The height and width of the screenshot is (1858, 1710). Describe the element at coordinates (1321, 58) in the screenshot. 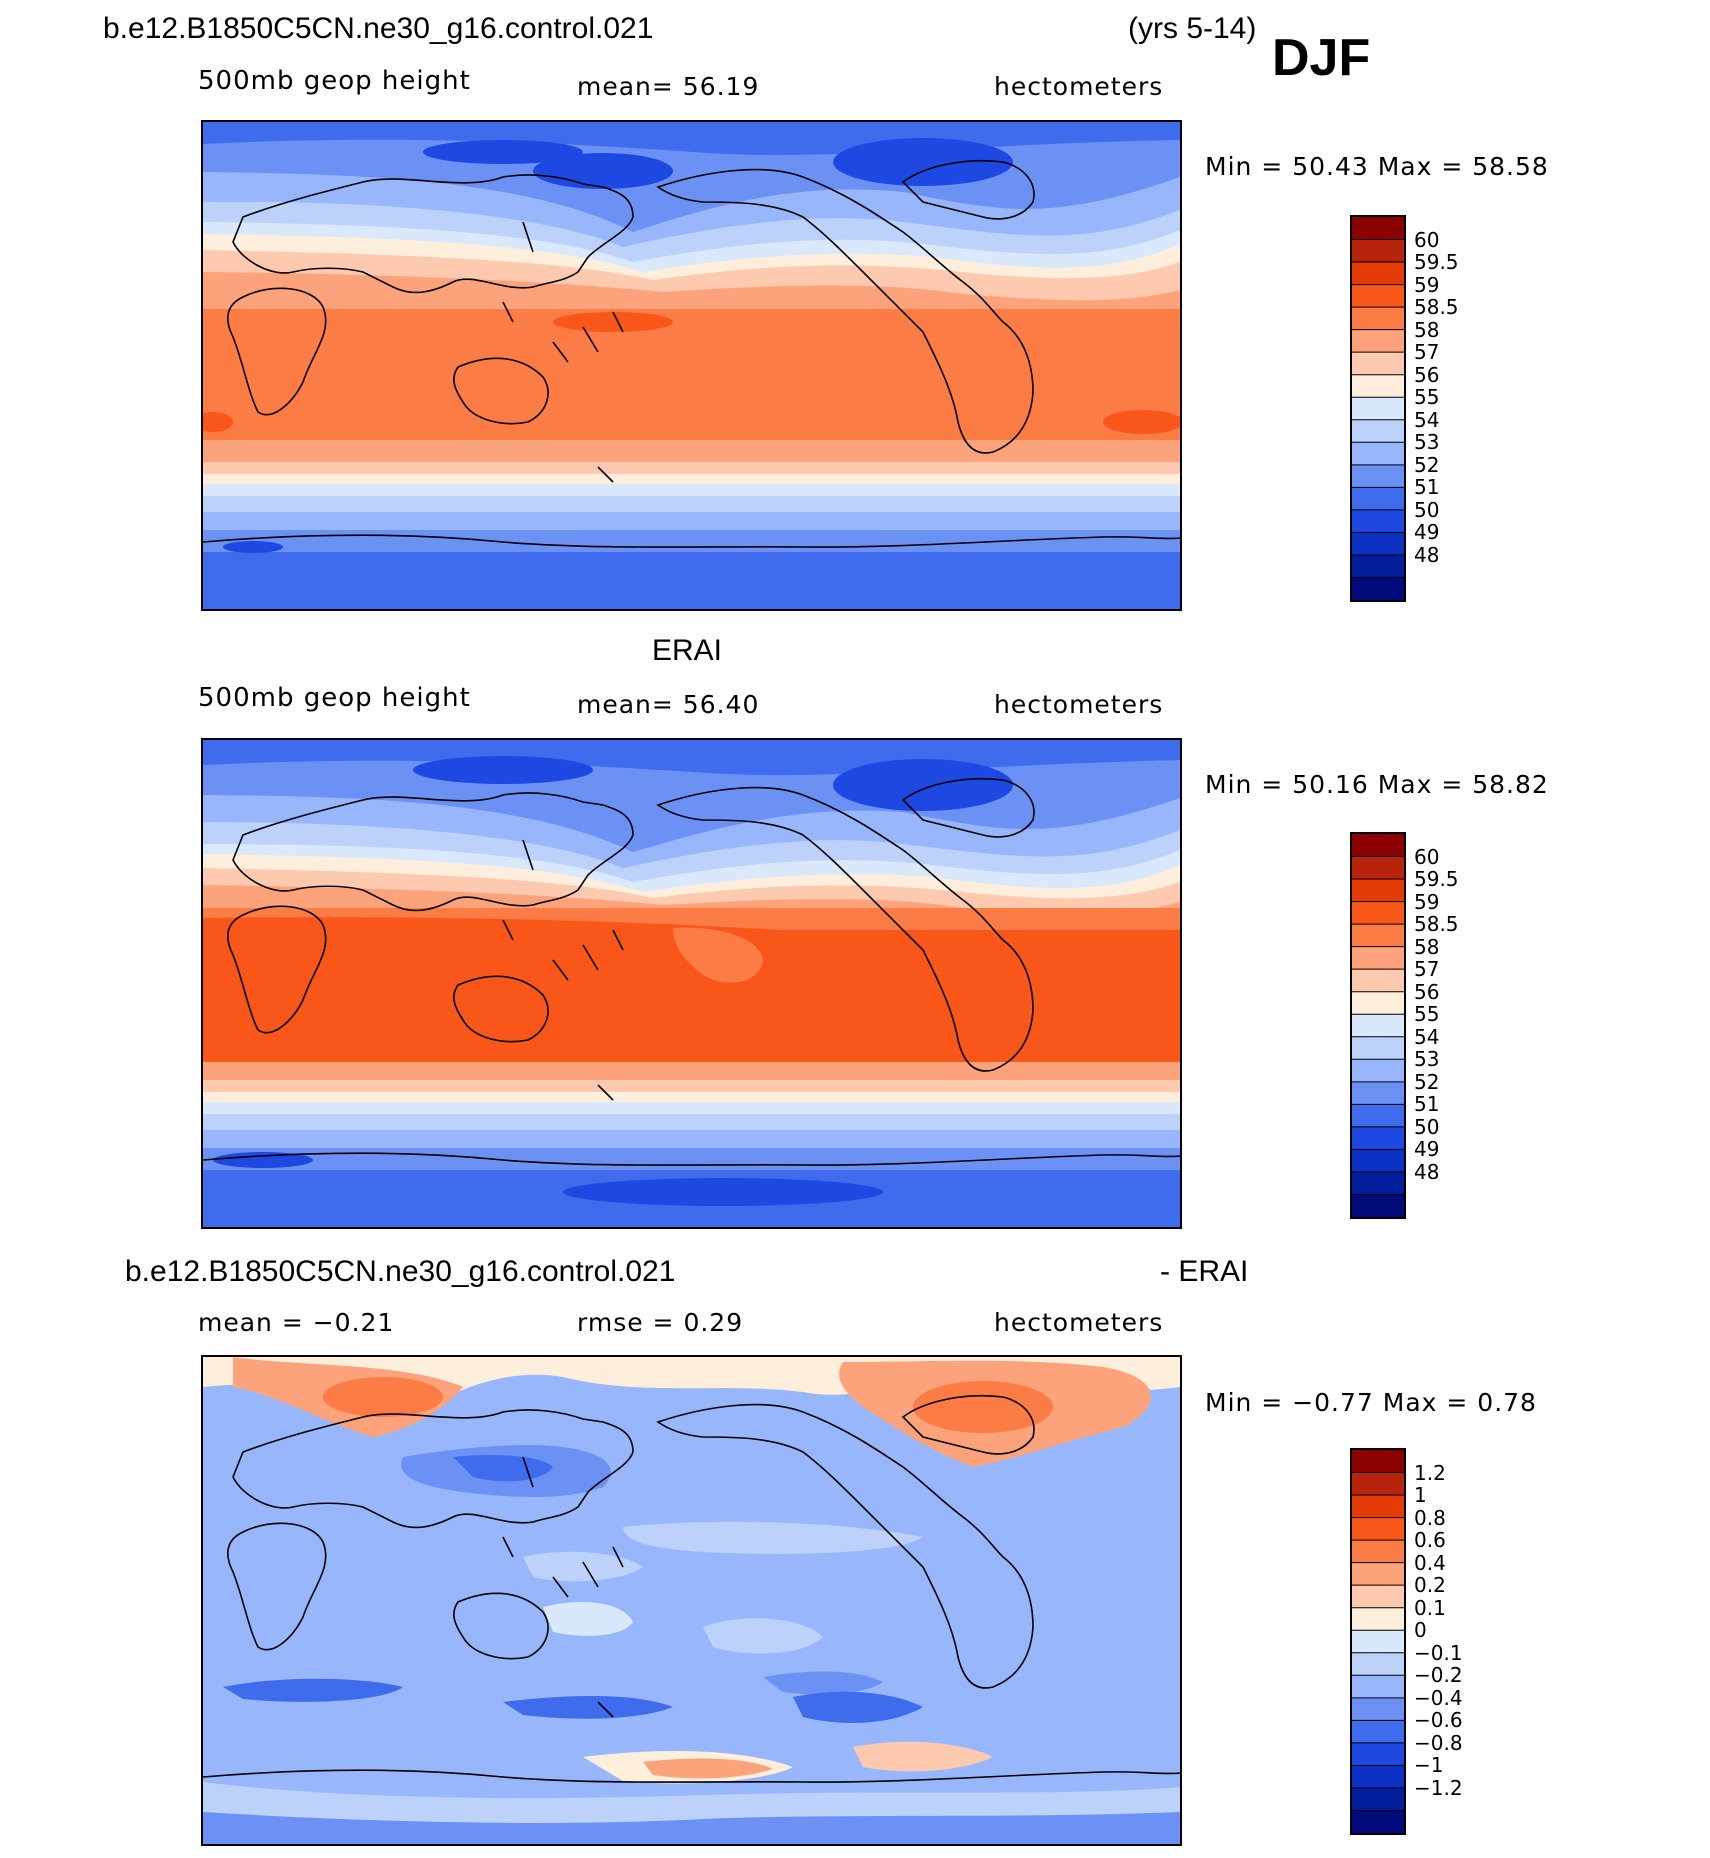

I see `season-label: DJF` at that location.